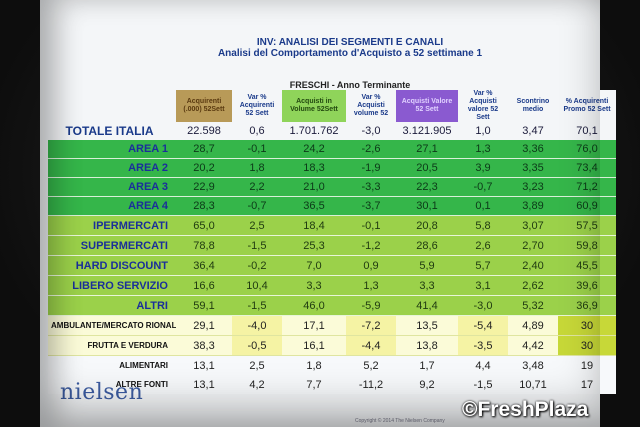  What do you see at coordinates (257, 106) in the screenshot?
I see `column-header: Var % Acquirenti 52 Sett` at bounding box center [257, 106].